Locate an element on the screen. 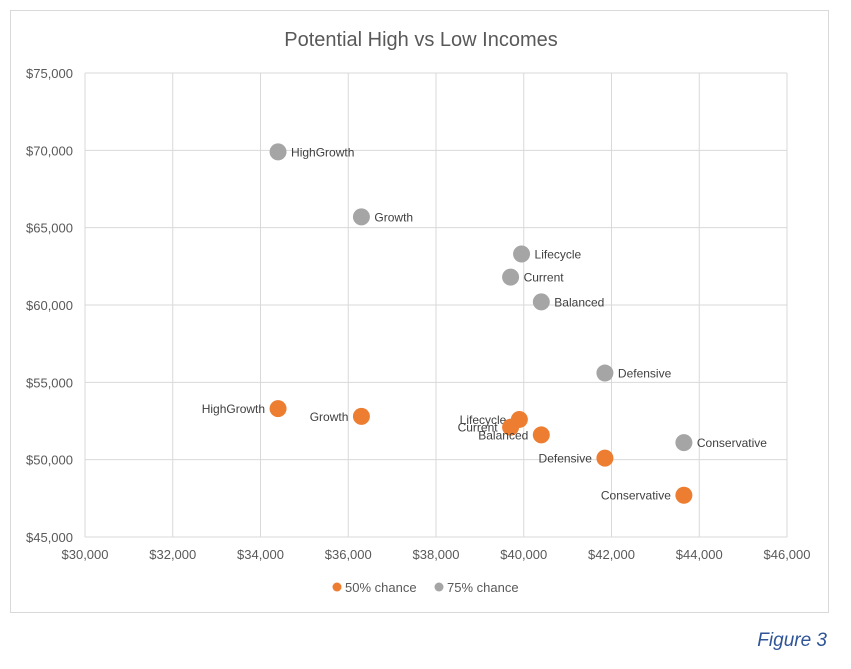 The height and width of the screenshot is (669, 851). y-tick-label: $70,000 is located at coordinates (49, 150).